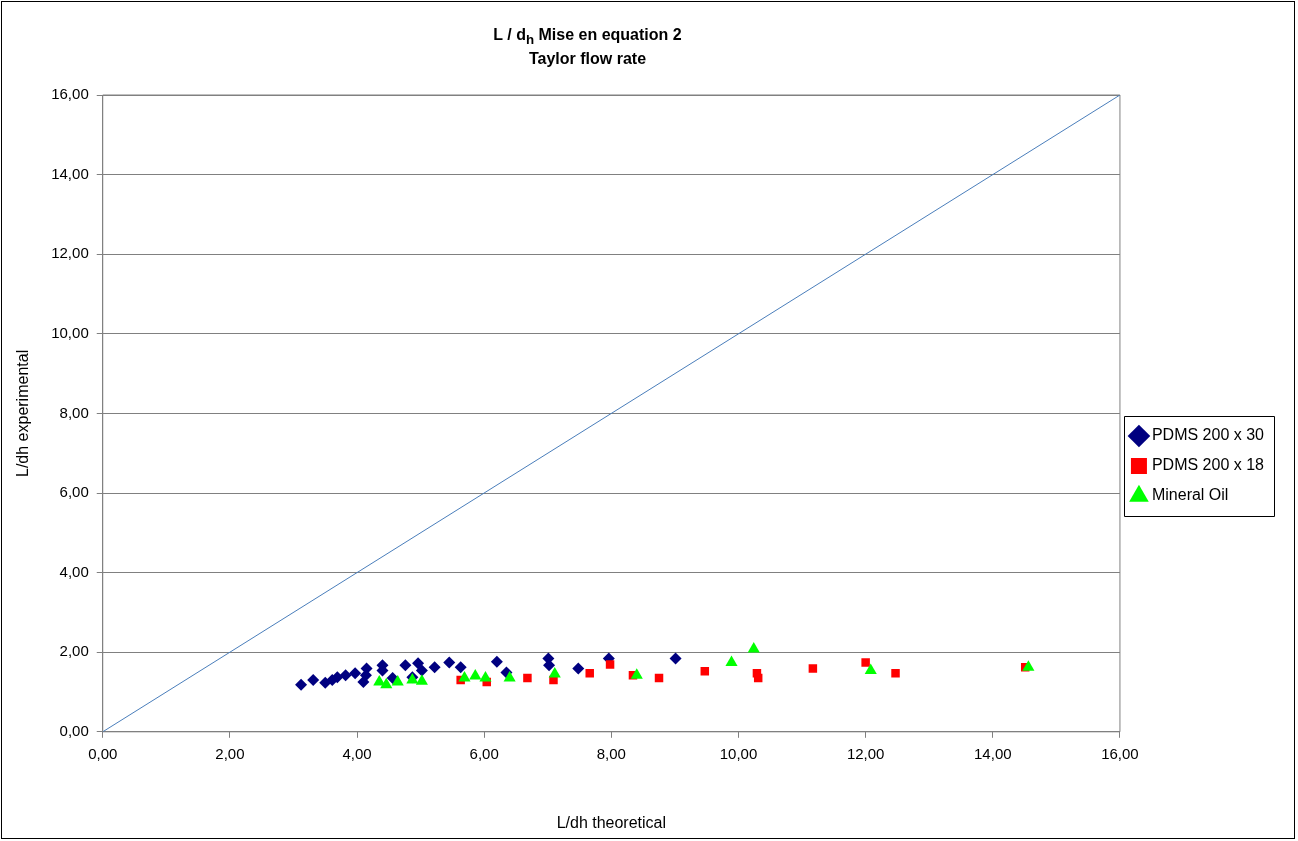 This screenshot has width=1298, height=841. I want to click on y-tick-label: 0,00, so click(74, 730).